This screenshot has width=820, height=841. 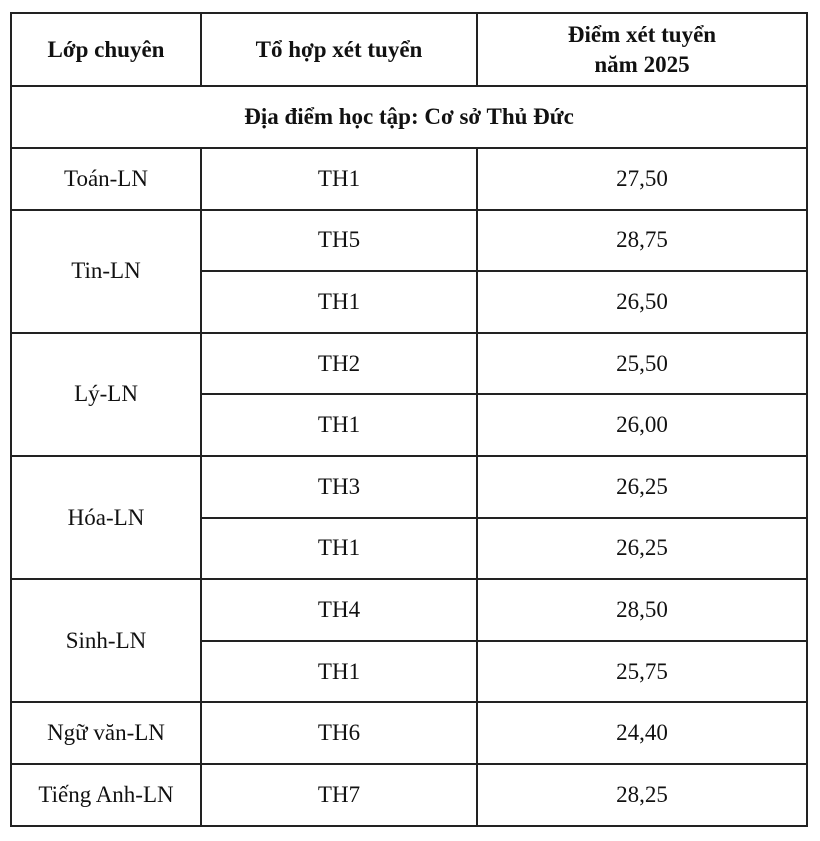 I want to click on data-row: Toán-LN TH1 27,50, so click(x=409, y=179).